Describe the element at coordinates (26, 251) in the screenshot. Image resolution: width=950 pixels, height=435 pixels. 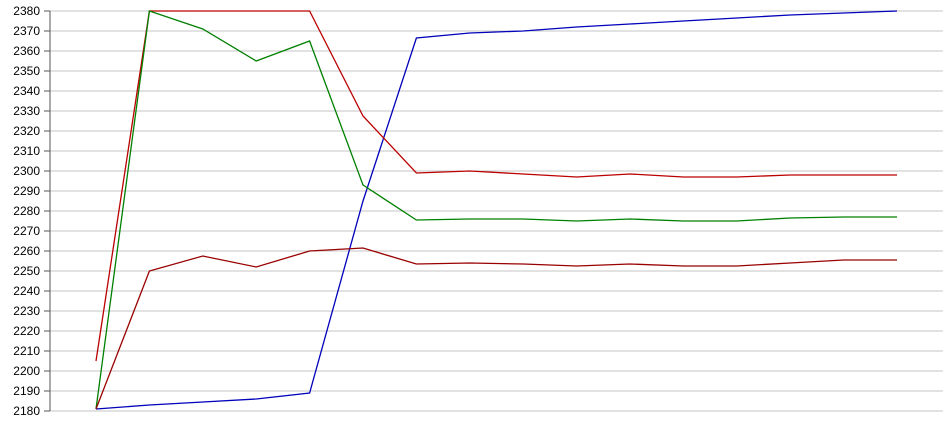
I see `y-tick-label: 2260` at that location.